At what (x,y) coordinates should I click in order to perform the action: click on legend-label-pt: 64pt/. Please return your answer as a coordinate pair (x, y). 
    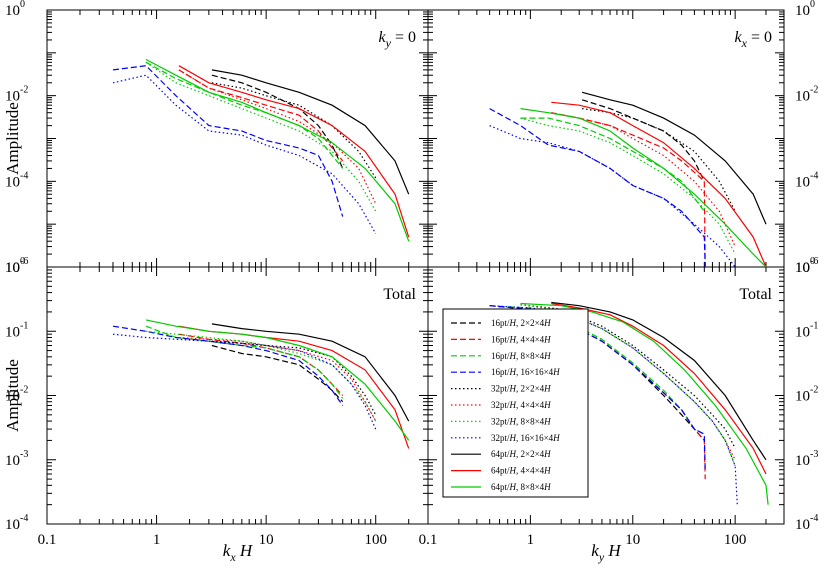
    Looking at the image, I should click on (500, 454).